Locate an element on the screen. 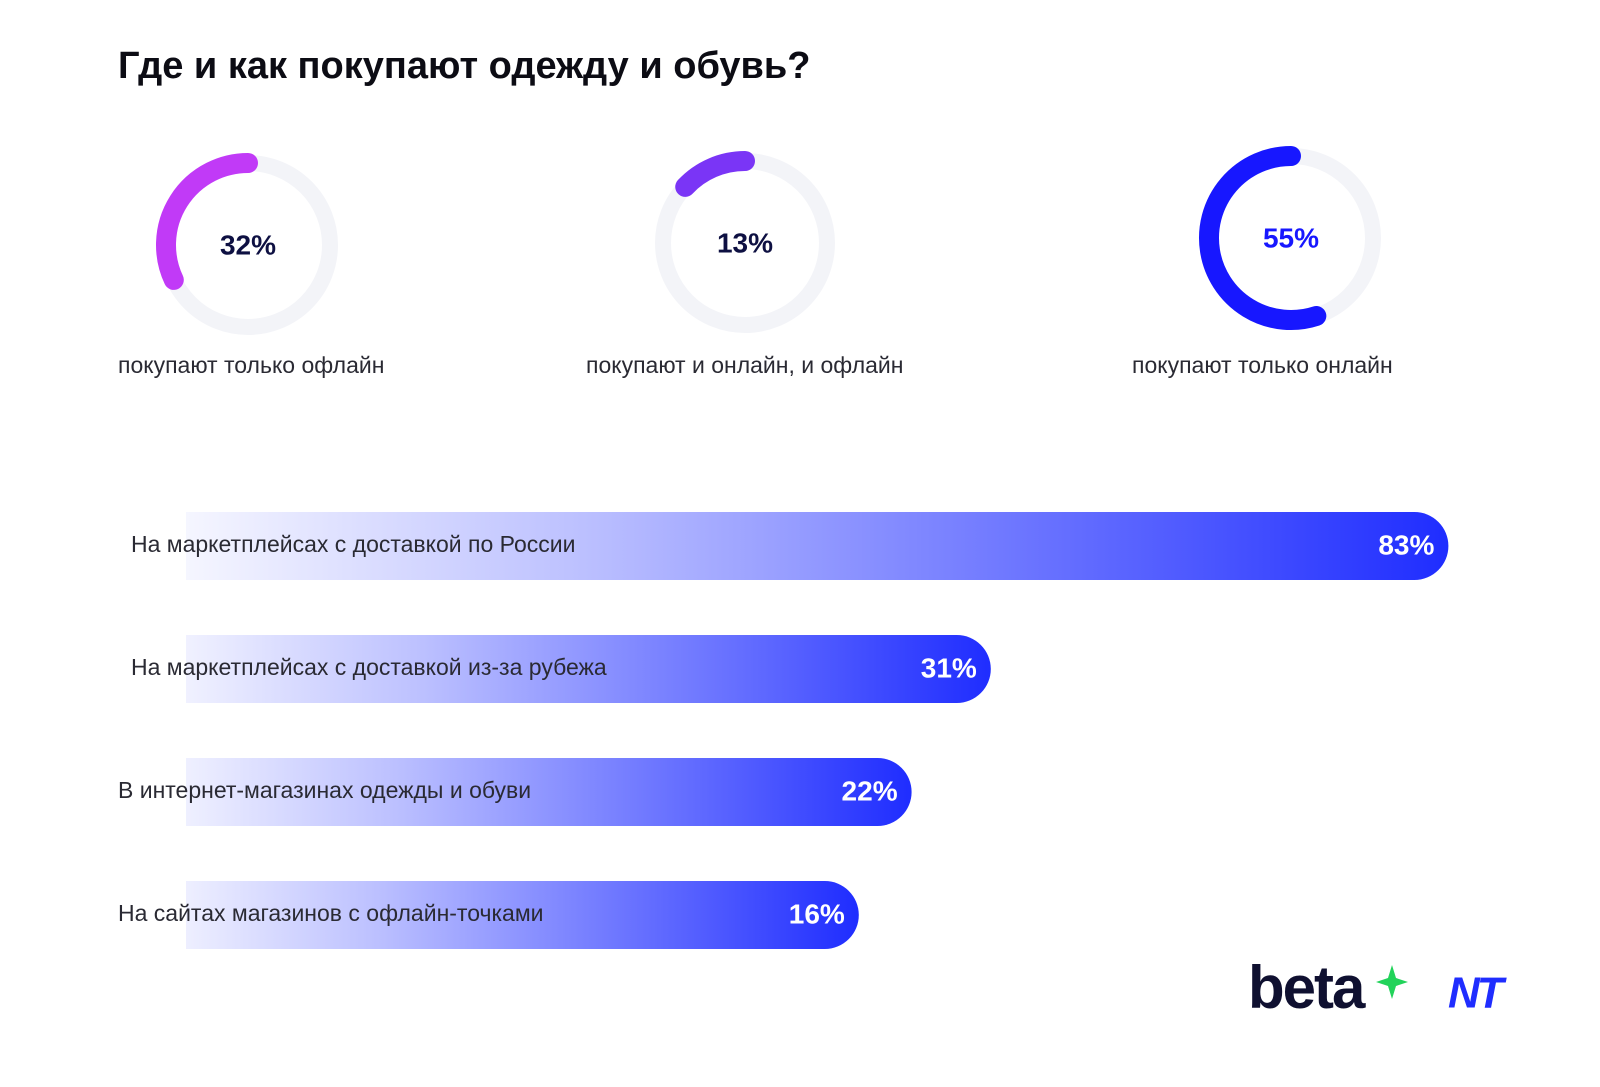 Image resolution: width=1600 pixels, height=1087 pixels. title: Где и как покупают одежду и обувь? is located at coordinates (464, 66).